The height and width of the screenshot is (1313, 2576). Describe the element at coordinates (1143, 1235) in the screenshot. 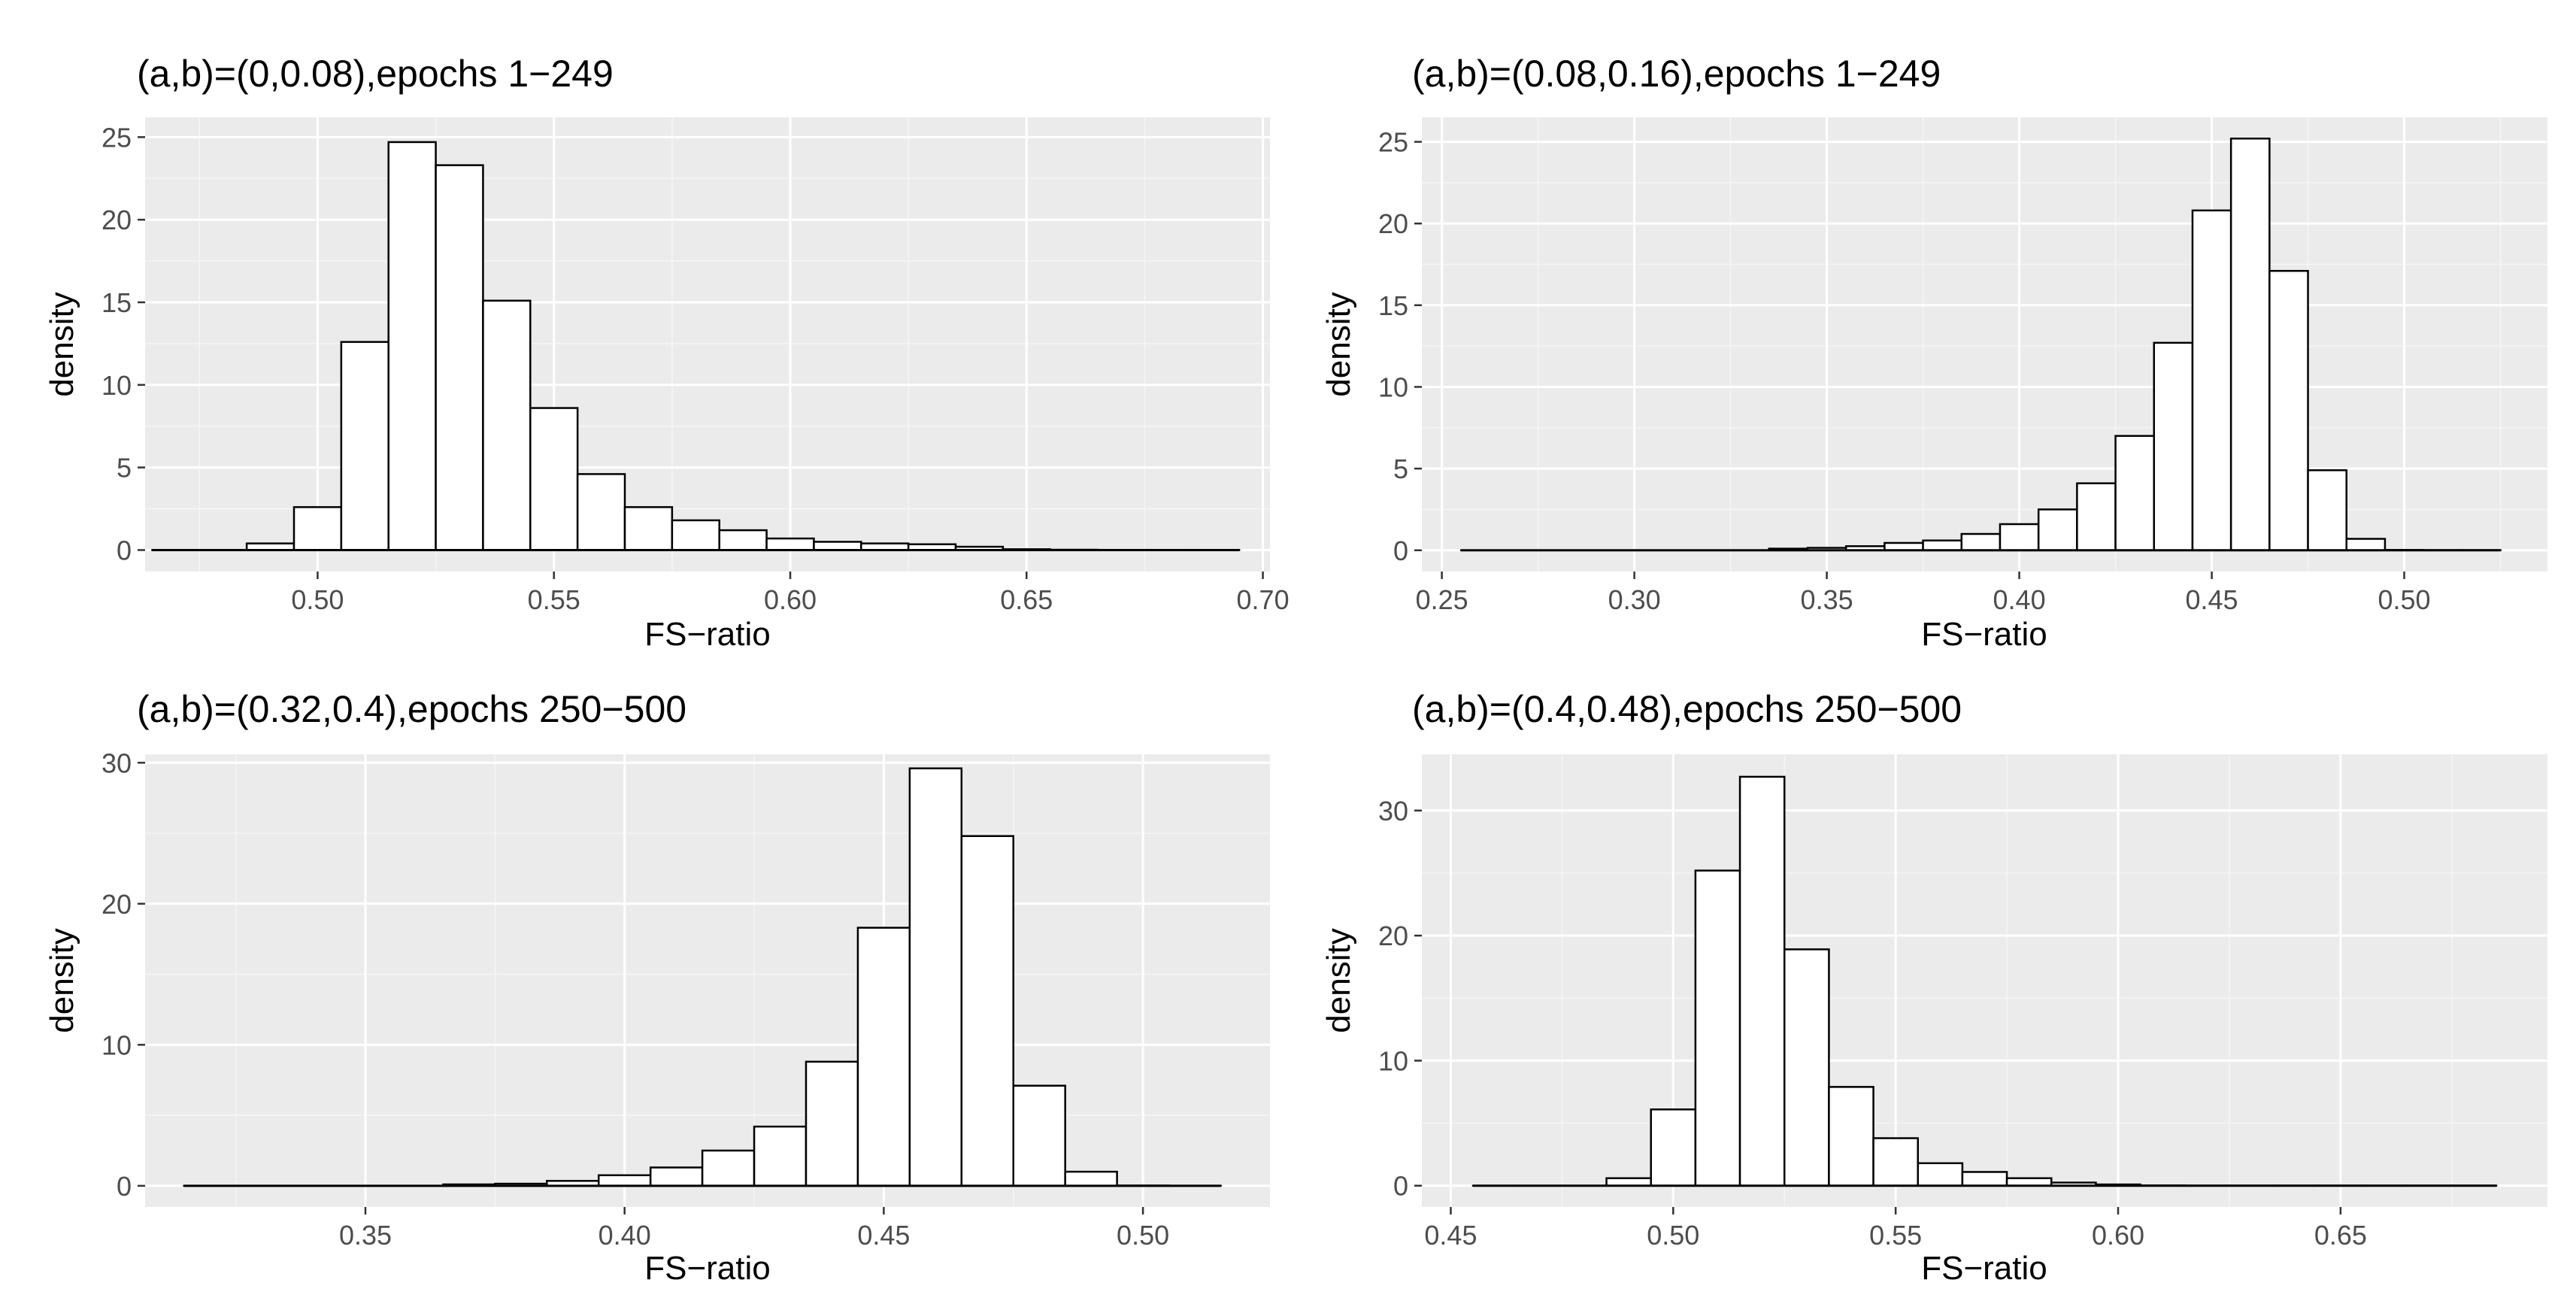

I see `panel-3-x-tick-label: 0.50` at that location.